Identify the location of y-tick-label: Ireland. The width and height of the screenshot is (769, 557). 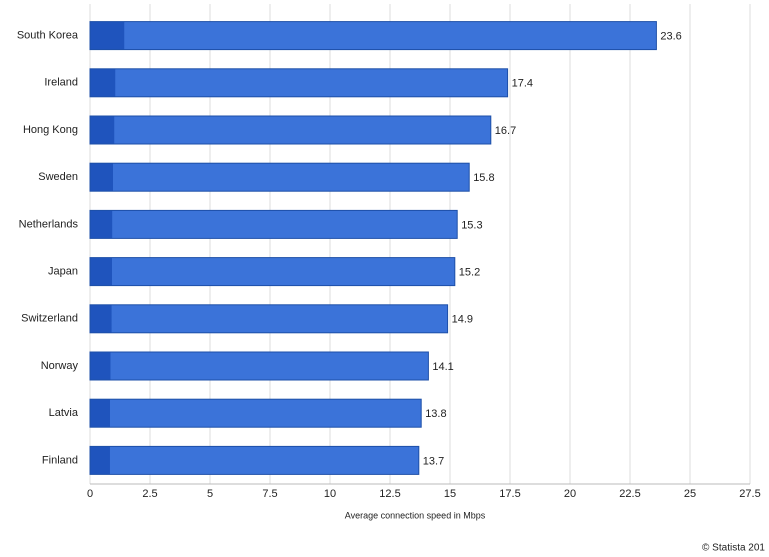
(61, 83).